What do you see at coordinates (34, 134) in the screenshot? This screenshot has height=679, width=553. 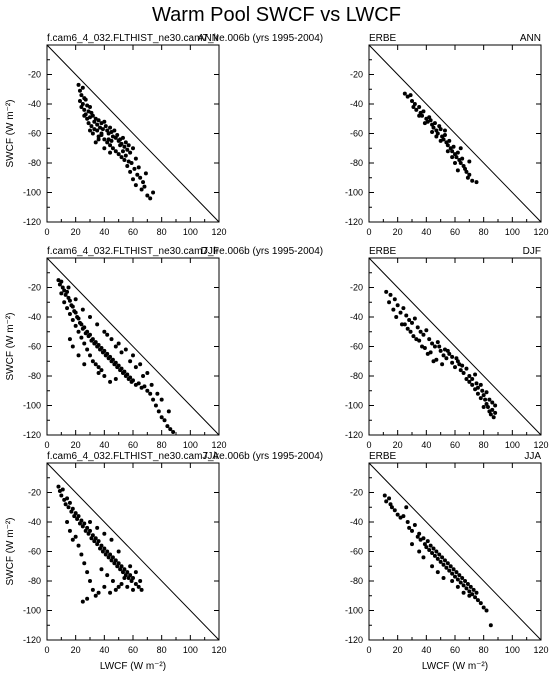 I see `y-tick-label: -60` at bounding box center [34, 134].